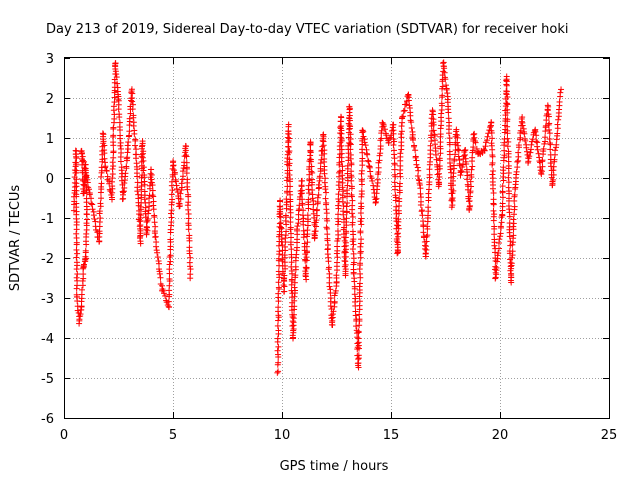  Describe the element at coordinates (47, 419) in the screenshot. I see `y-tick-label: -6` at that location.